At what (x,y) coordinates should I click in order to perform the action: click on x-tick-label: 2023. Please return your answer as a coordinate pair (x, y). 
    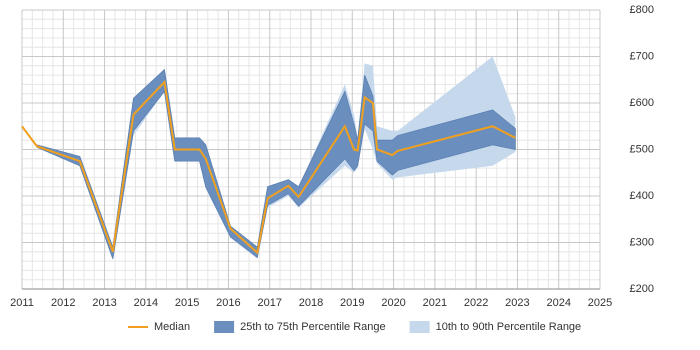
    Looking at the image, I should click on (517, 303).